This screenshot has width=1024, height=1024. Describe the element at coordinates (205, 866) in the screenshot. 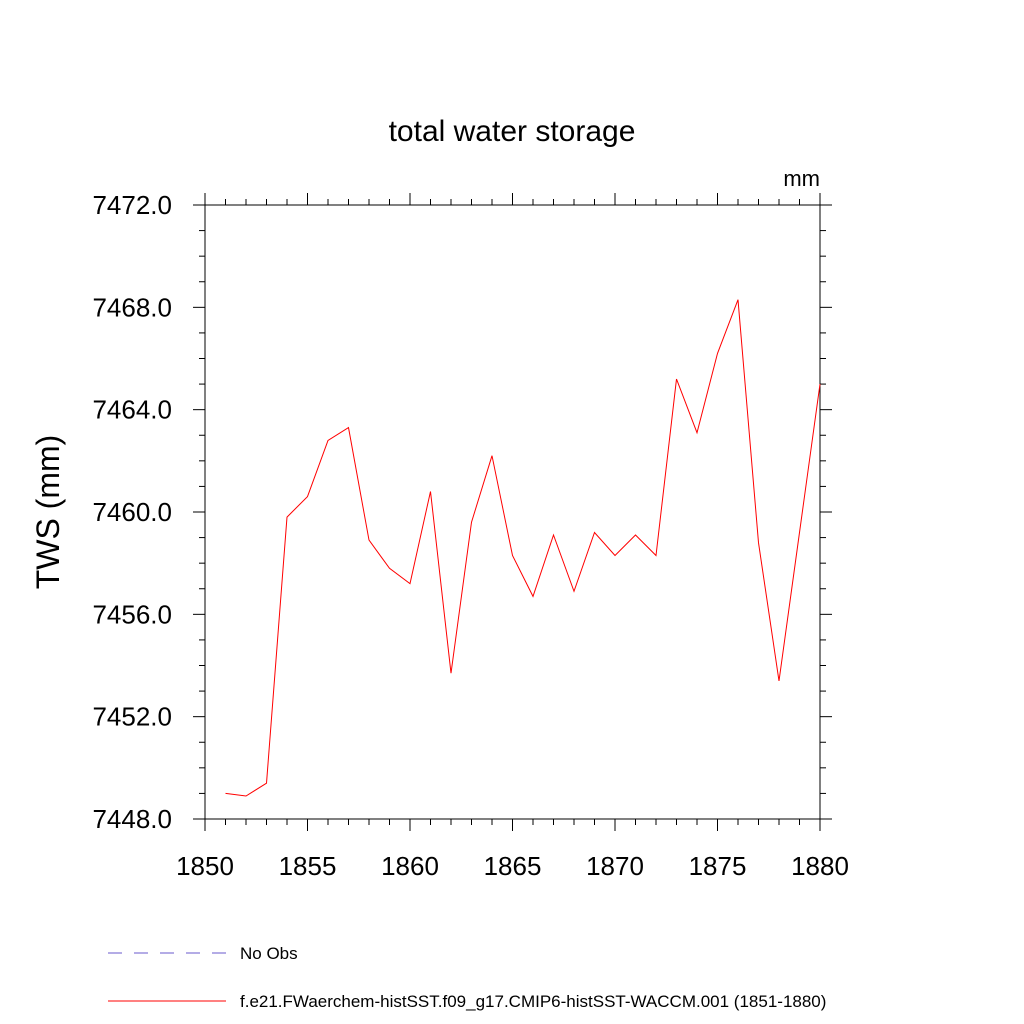

I see `x-tick-label: 1850` at that location.